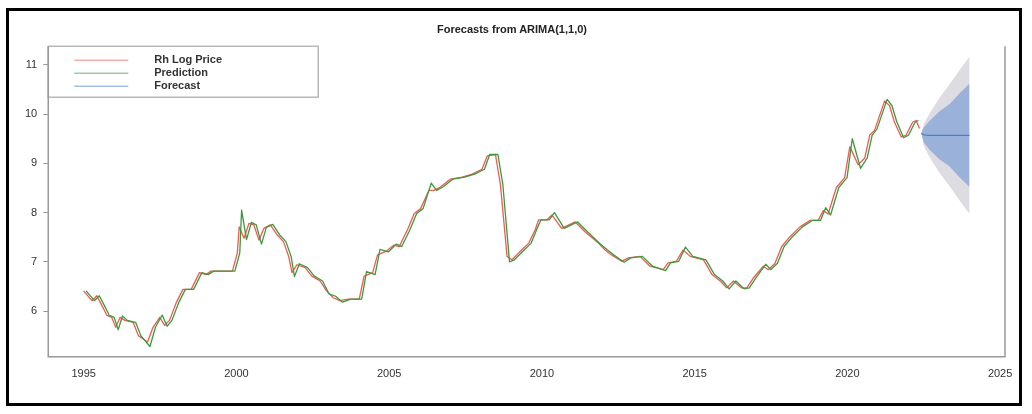  Describe the element at coordinates (389, 373) in the screenshot. I see `x-tick-label: 2005` at that location.